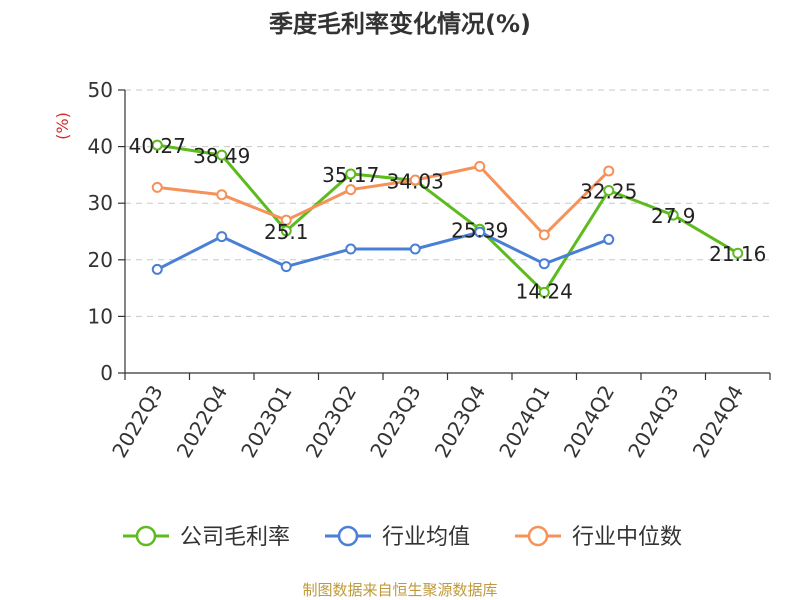 The height and width of the screenshot is (600, 800). I want to click on x-tick-label: 2023Q2, so click(331, 421).